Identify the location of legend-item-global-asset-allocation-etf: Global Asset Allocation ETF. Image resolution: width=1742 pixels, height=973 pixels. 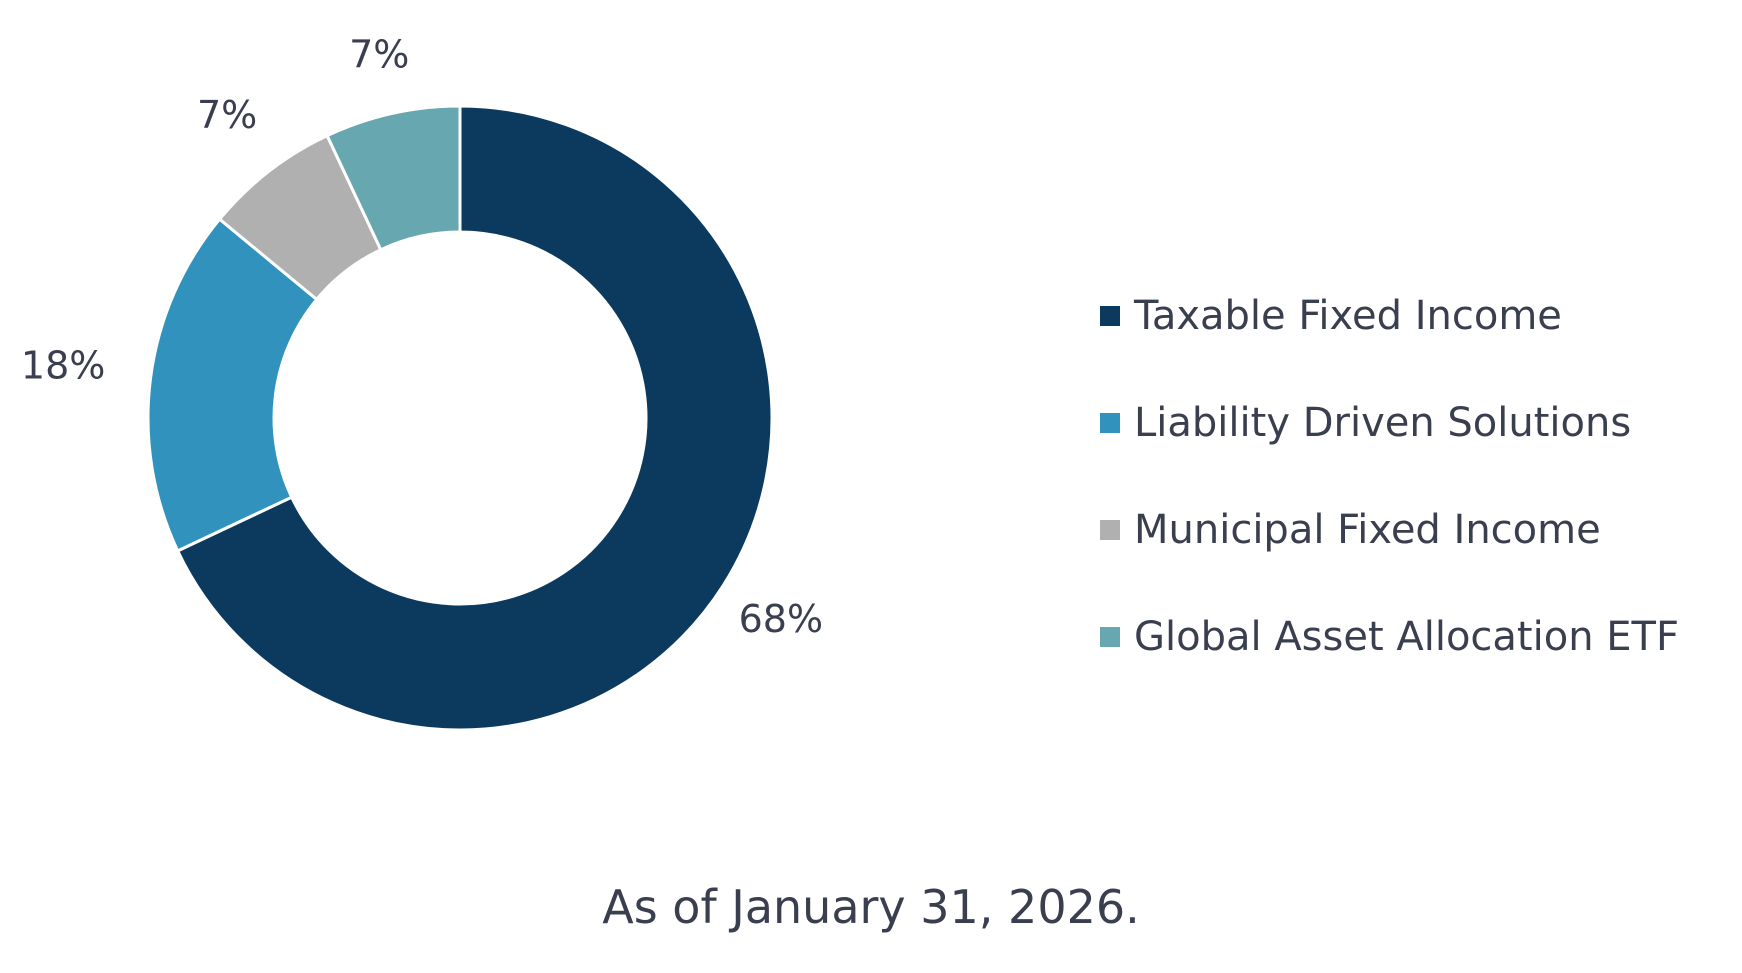
(1389, 636).